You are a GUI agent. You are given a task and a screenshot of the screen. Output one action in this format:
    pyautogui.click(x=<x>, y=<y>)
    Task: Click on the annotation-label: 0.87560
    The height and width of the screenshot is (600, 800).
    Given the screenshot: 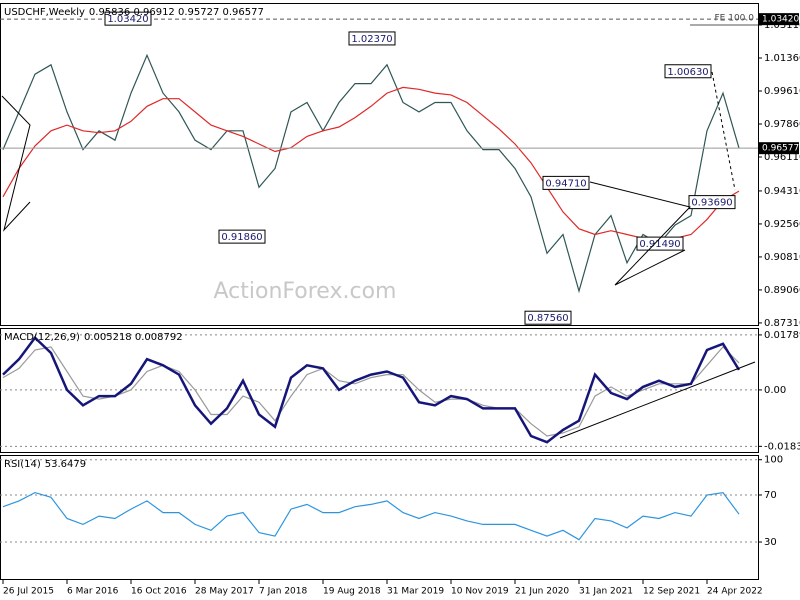 What is the action you would take?
    pyautogui.click(x=547, y=318)
    